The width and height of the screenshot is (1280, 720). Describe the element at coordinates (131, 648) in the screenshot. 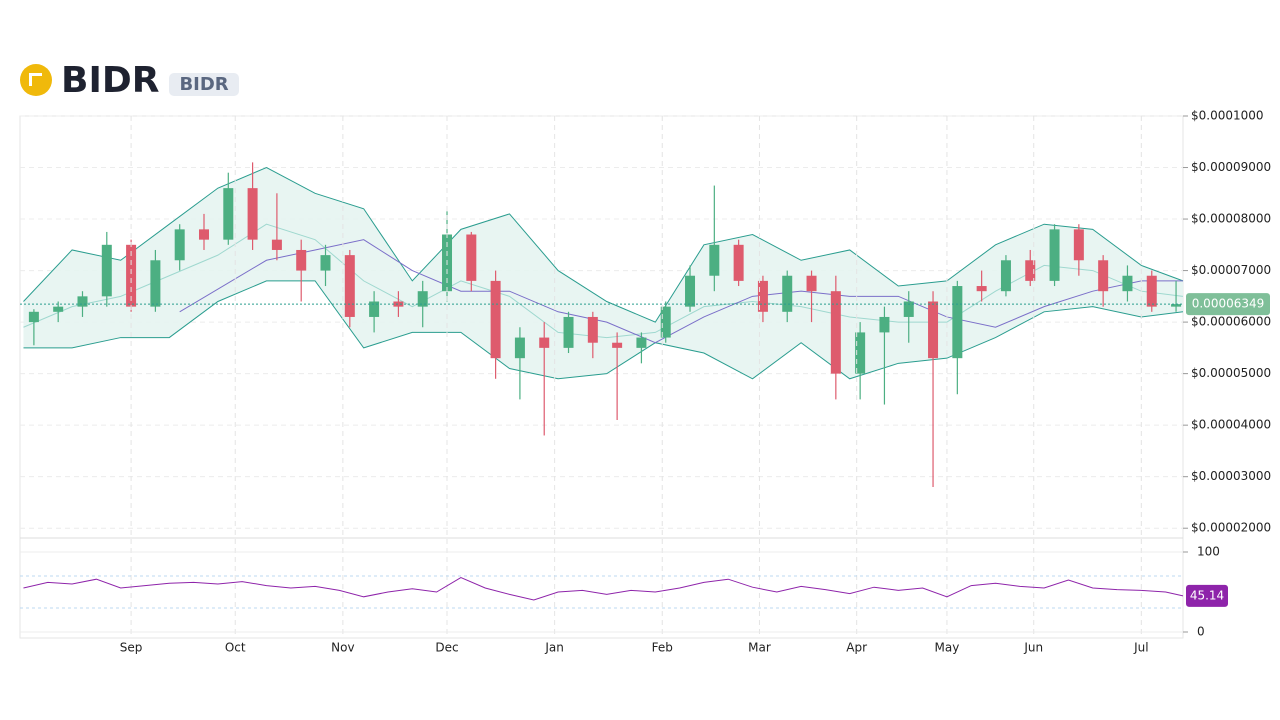

I see `x-tick-label: Sep` at that location.